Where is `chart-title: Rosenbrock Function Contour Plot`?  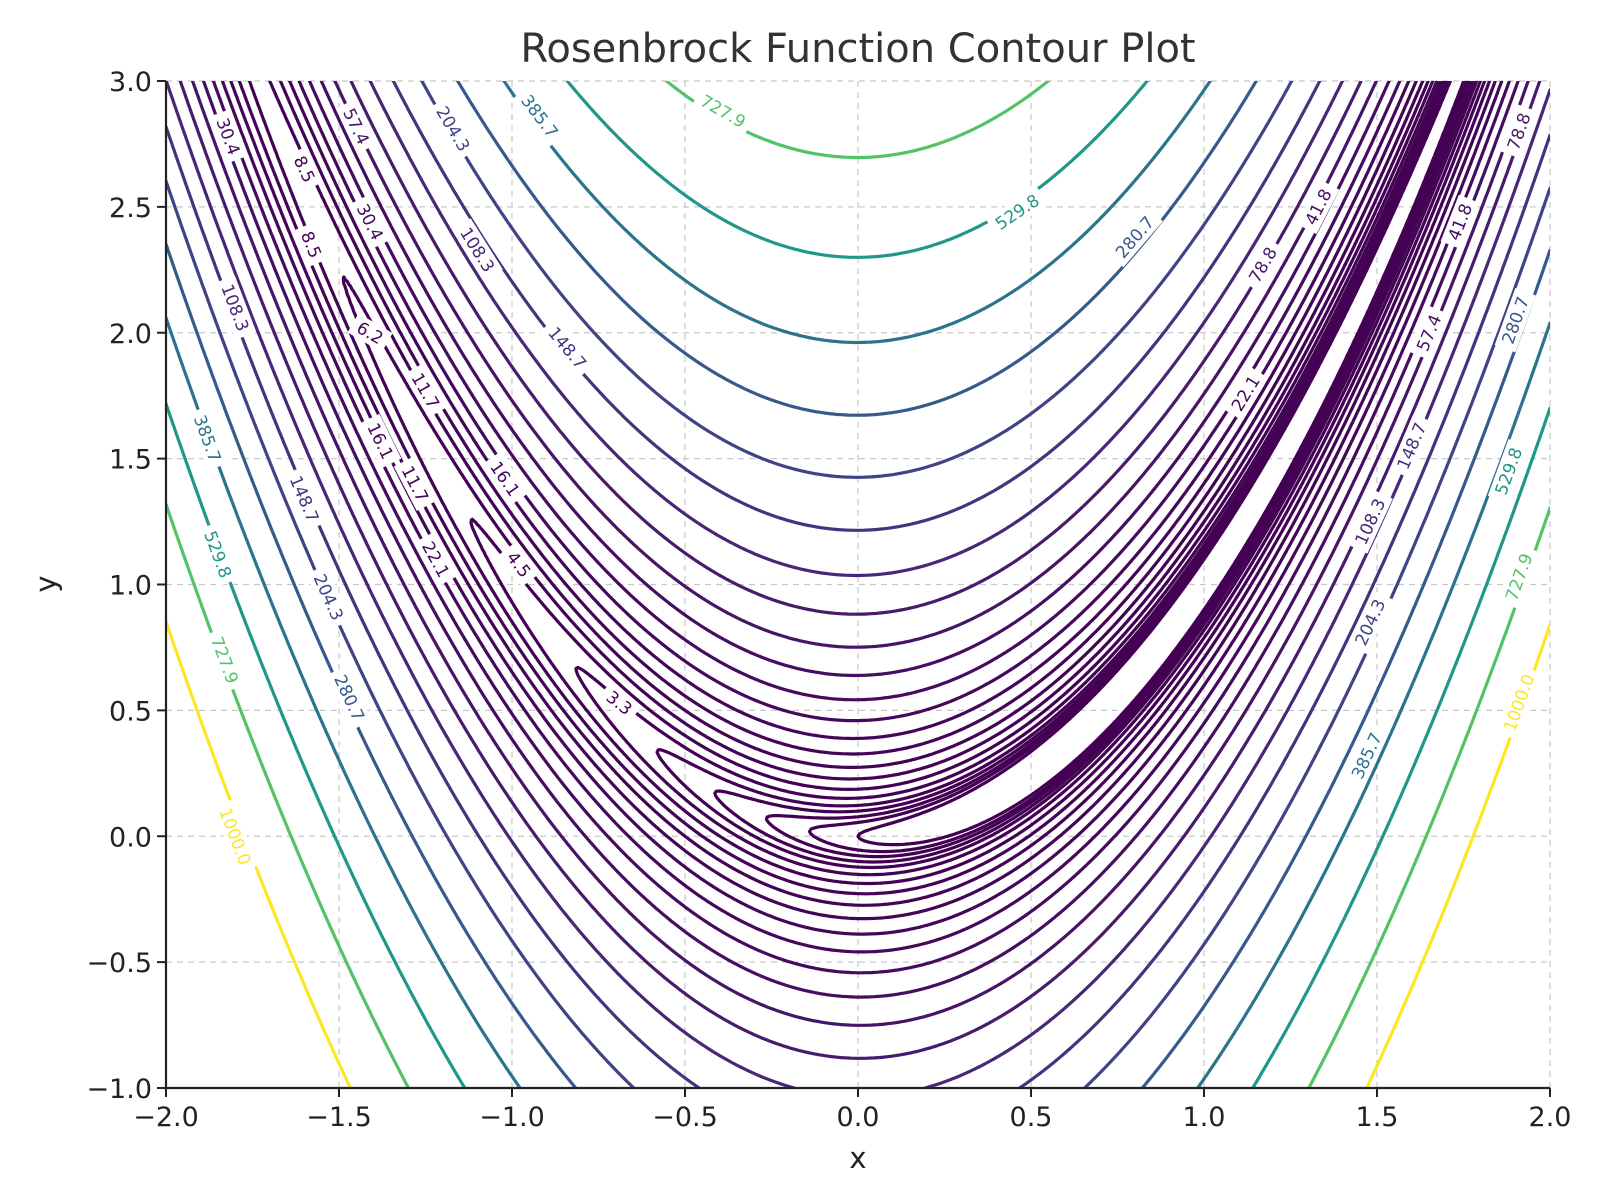
chart-title: Rosenbrock Function Contour Plot is located at coordinates (857, 49).